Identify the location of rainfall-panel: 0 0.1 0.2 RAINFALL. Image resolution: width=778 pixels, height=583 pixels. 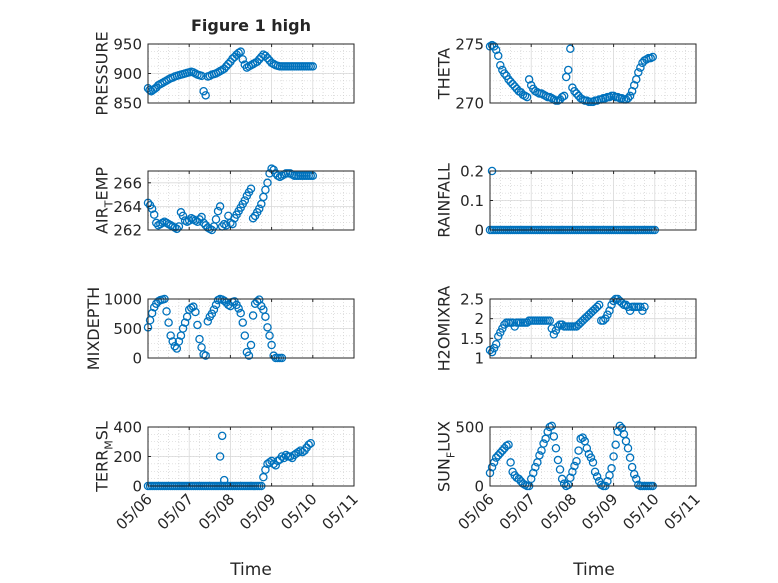
(566, 201).